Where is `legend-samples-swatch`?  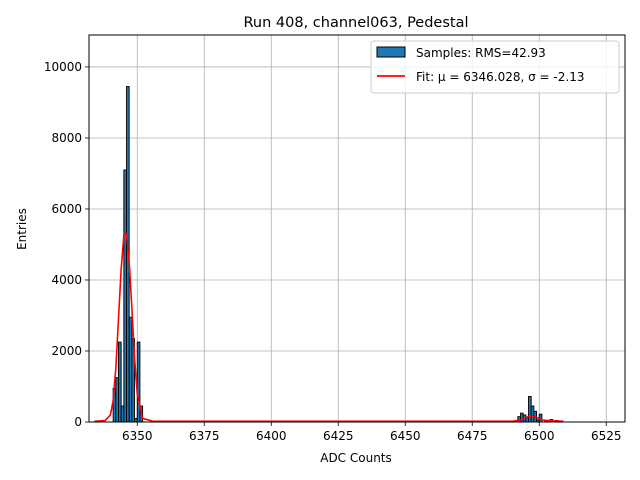
legend-samples-swatch is located at coordinates (391, 52).